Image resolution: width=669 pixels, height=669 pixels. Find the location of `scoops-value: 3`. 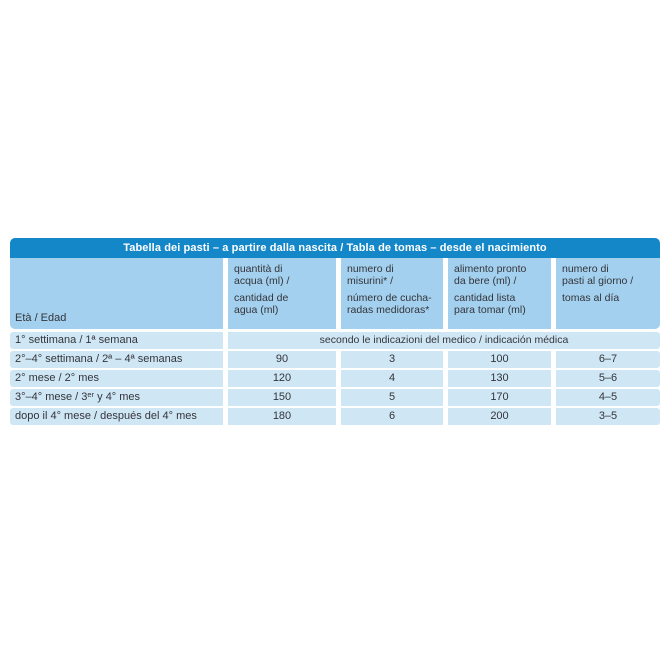

scoops-value: 3 is located at coordinates (392, 359).